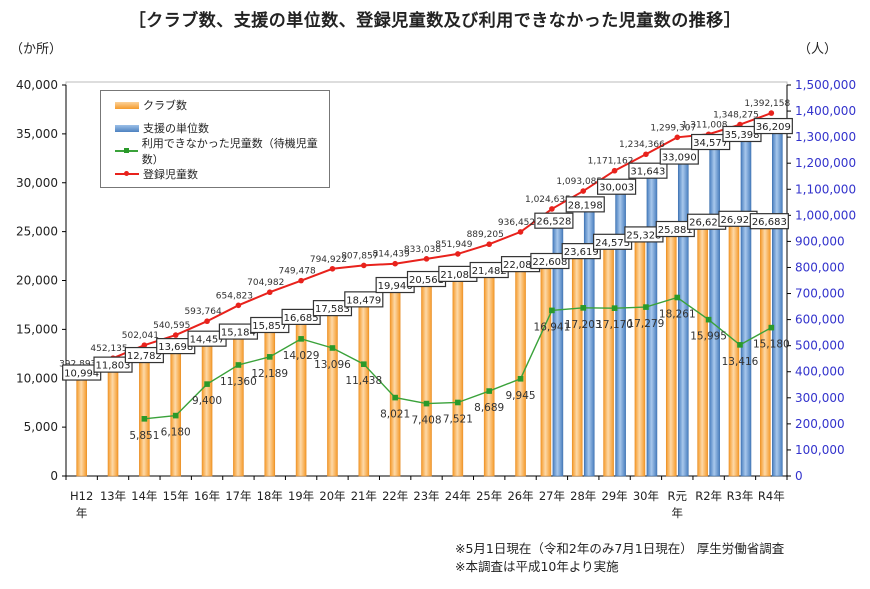 This screenshot has width=870, height=589. Describe the element at coordinates (646, 324) in the screenshot. I see `label-waiting-children: 17,279` at that location.